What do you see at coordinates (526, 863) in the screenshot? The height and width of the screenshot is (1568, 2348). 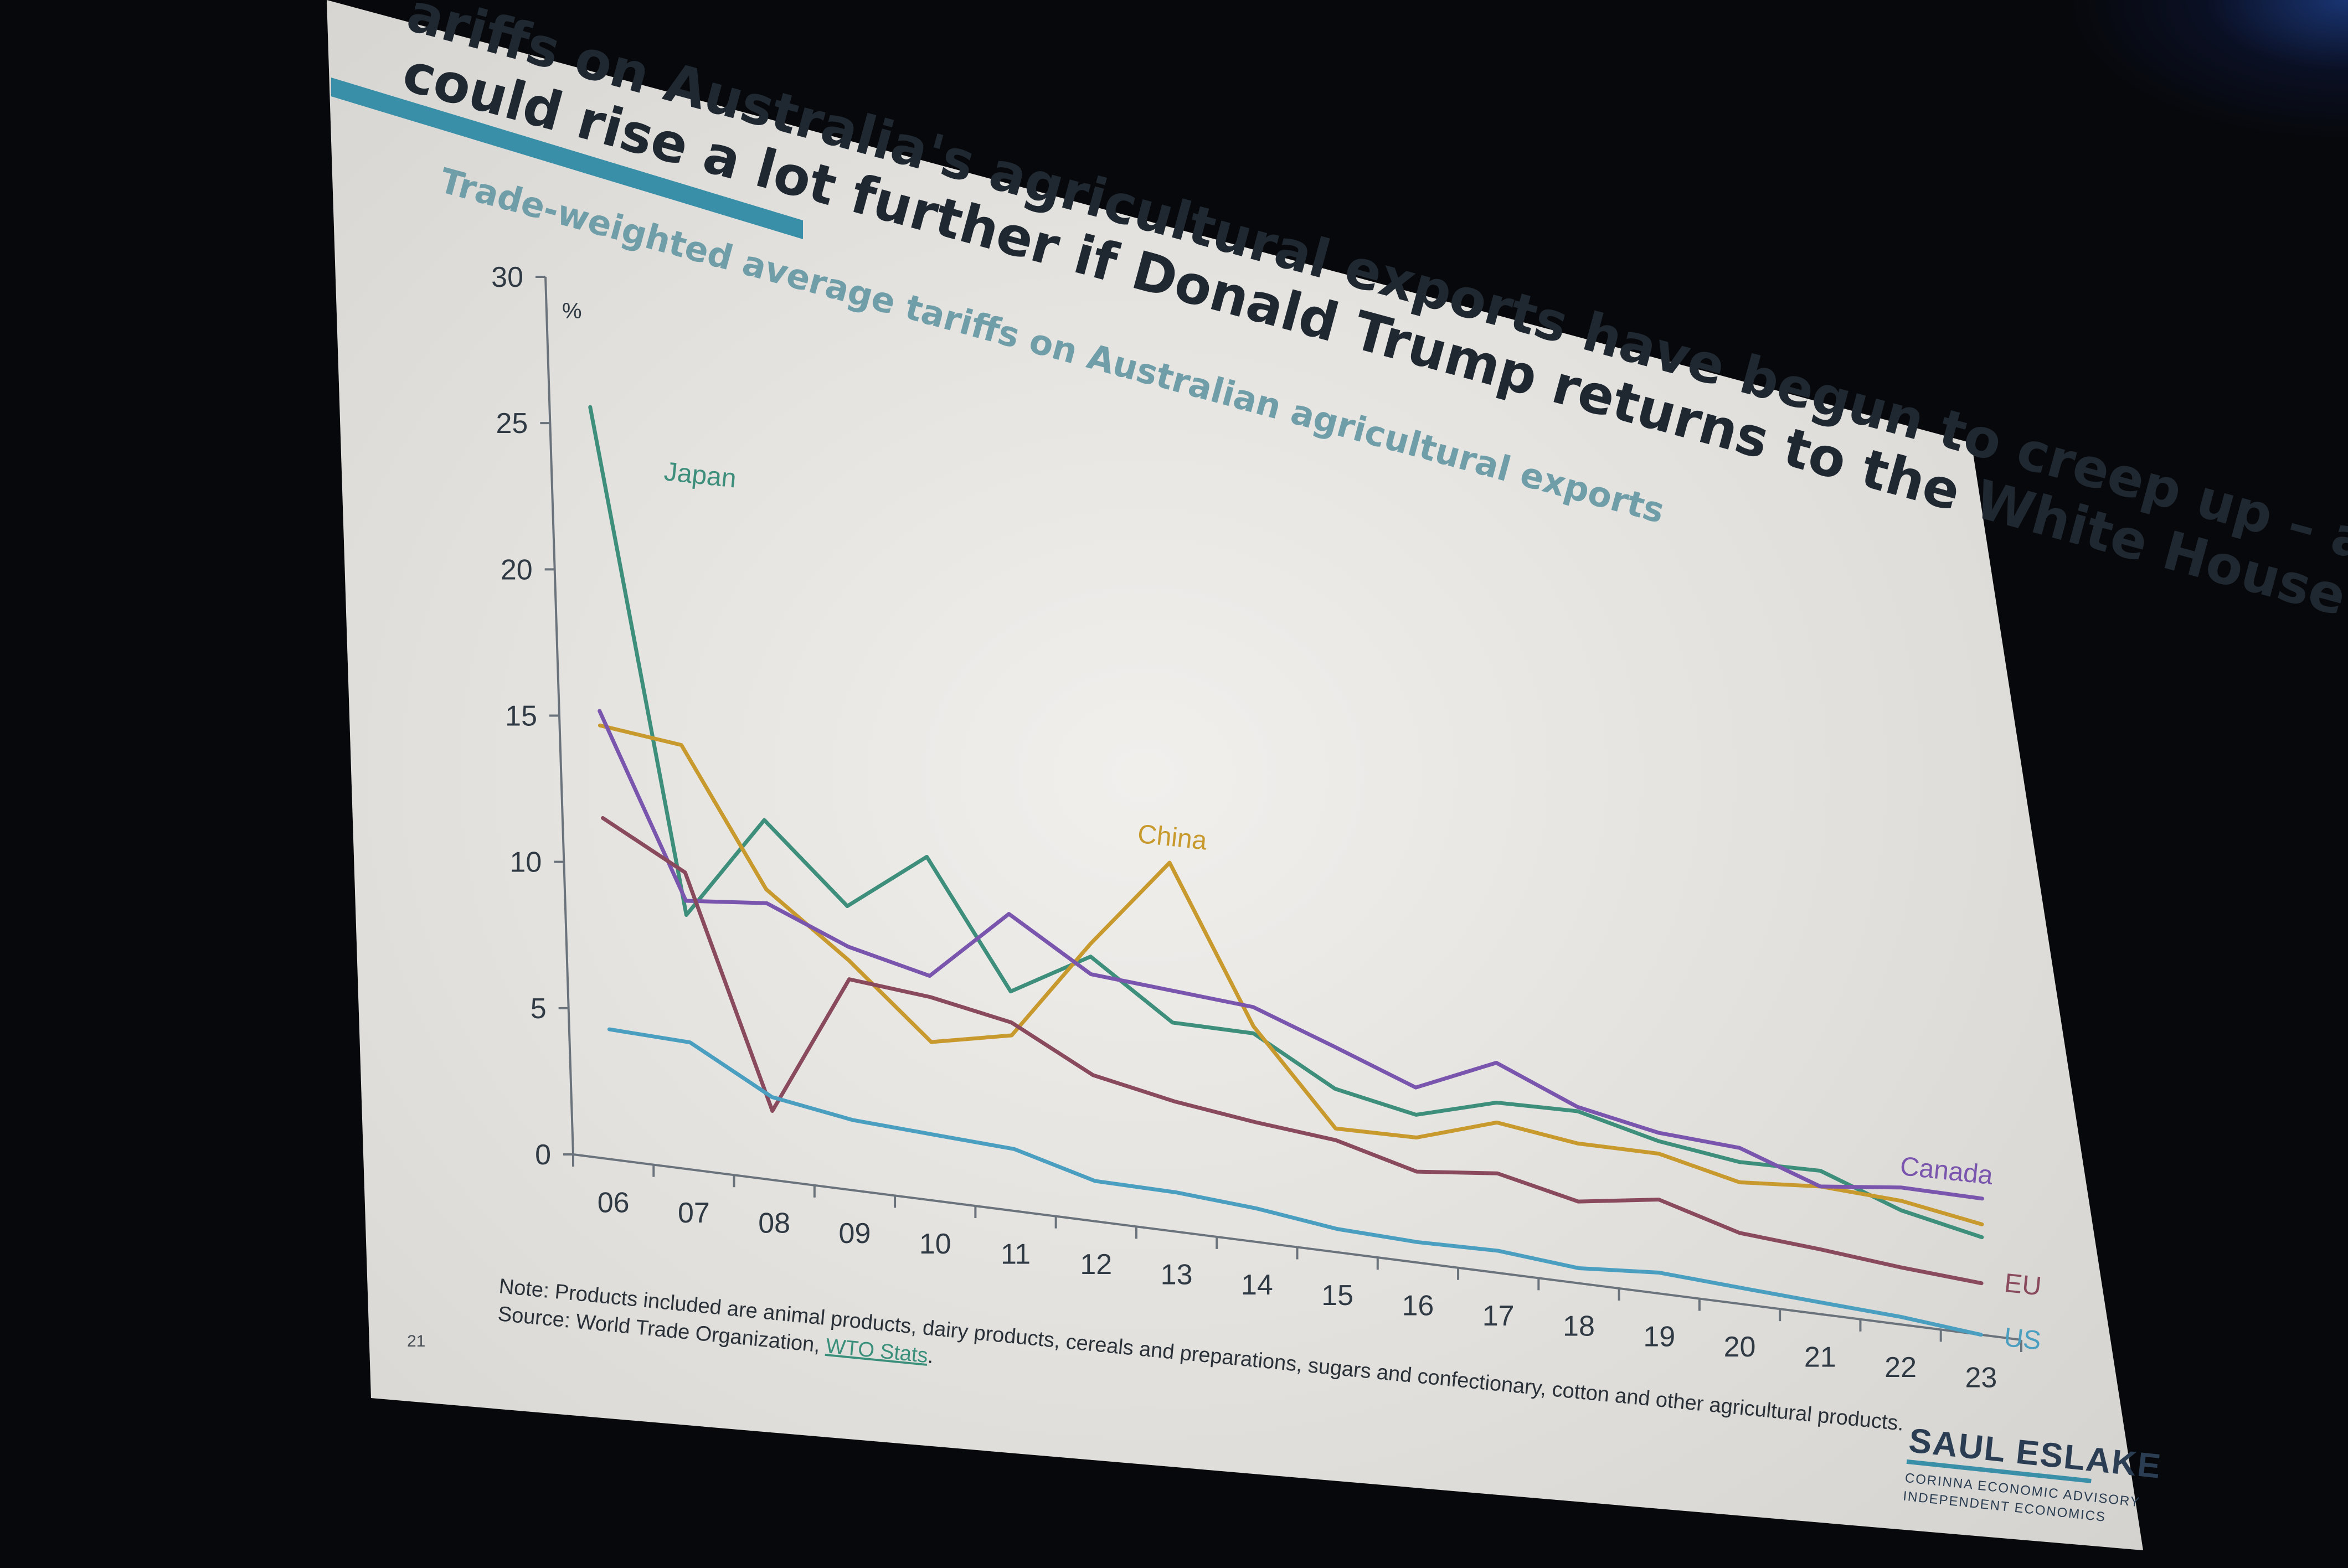 I see `y-tick-label: 10` at bounding box center [526, 863].